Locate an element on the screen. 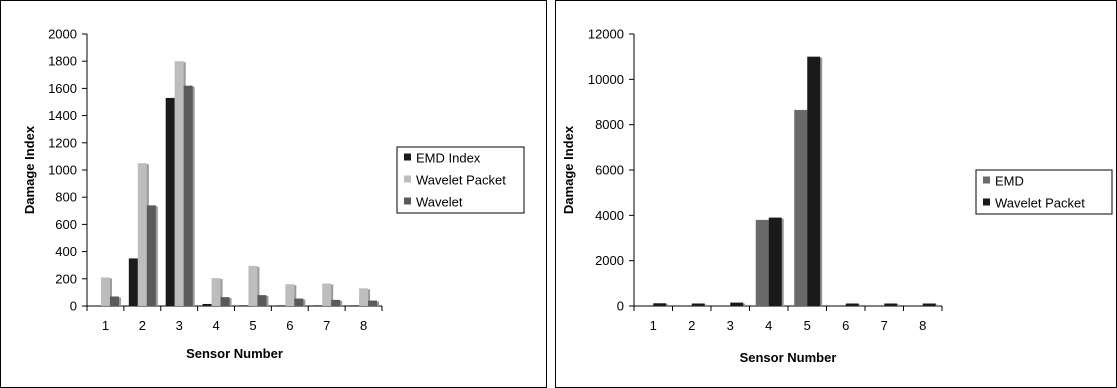 Image resolution: width=1117 pixels, height=388 pixels. y-tick-label: 800 is located at coordinates (66, 197).